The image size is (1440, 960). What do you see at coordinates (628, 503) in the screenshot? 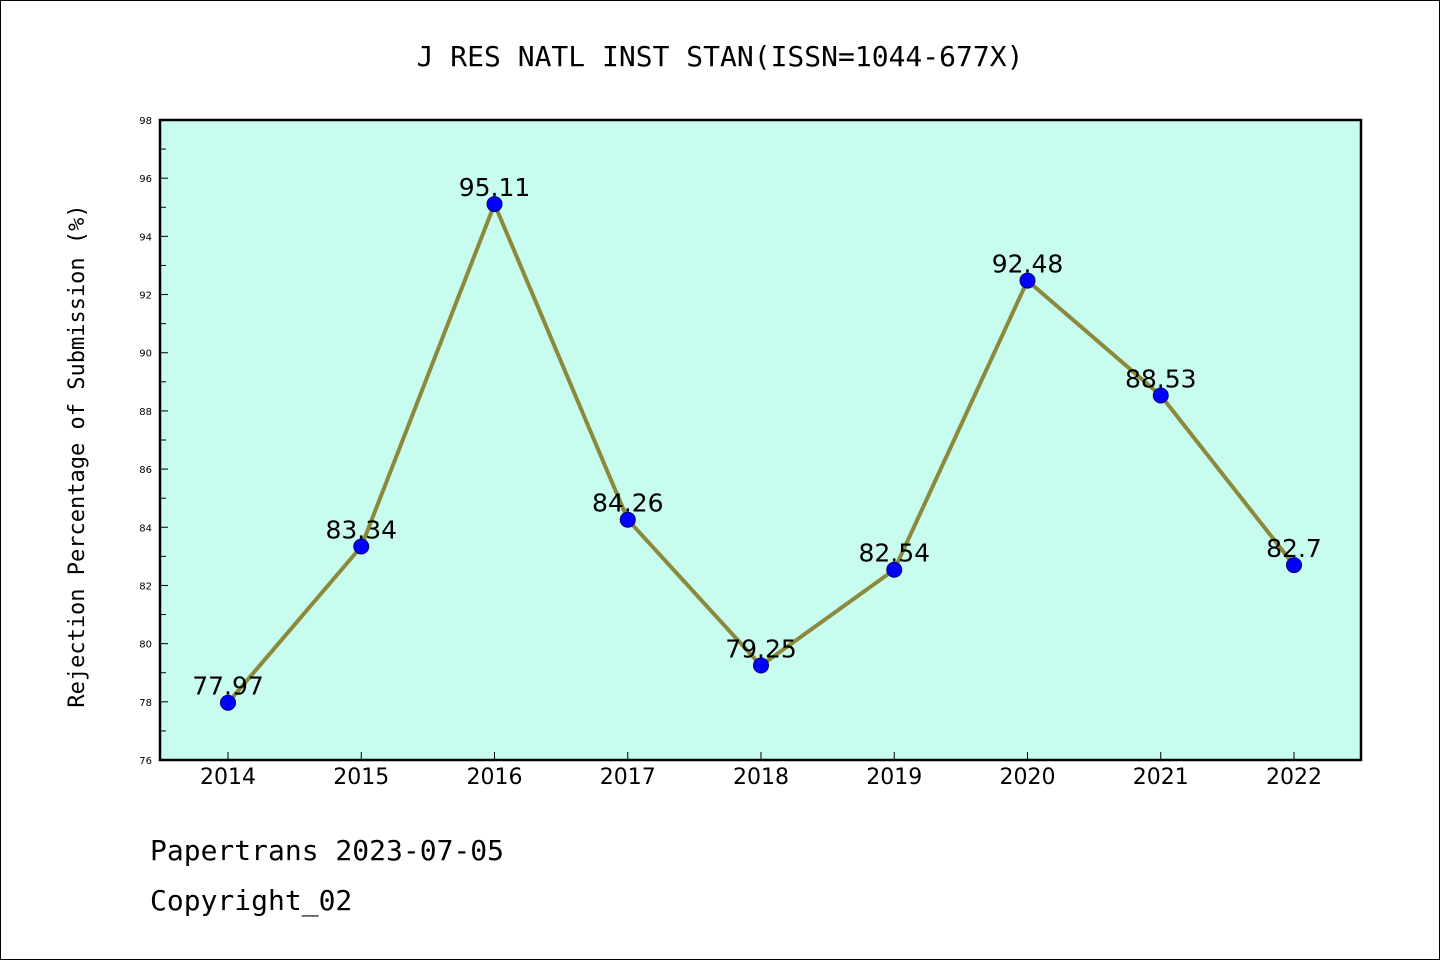
I see `data-label: 84.26` at bounding box center [628, 503].